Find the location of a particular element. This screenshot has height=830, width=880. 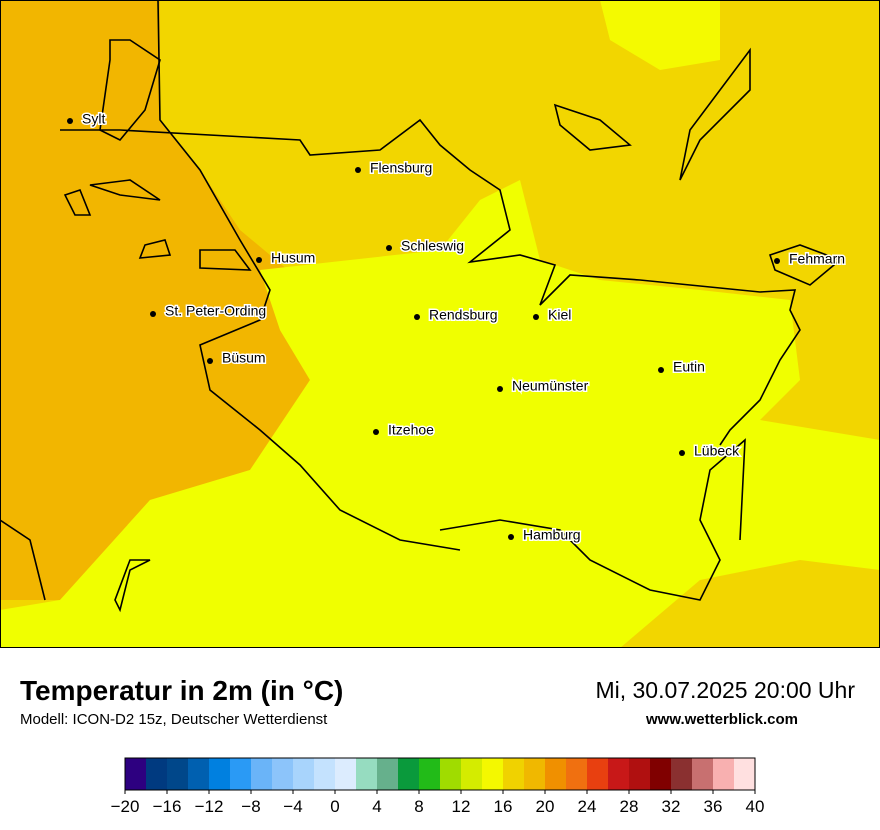

tick-label: 28 is located at coordinates (629, 806).